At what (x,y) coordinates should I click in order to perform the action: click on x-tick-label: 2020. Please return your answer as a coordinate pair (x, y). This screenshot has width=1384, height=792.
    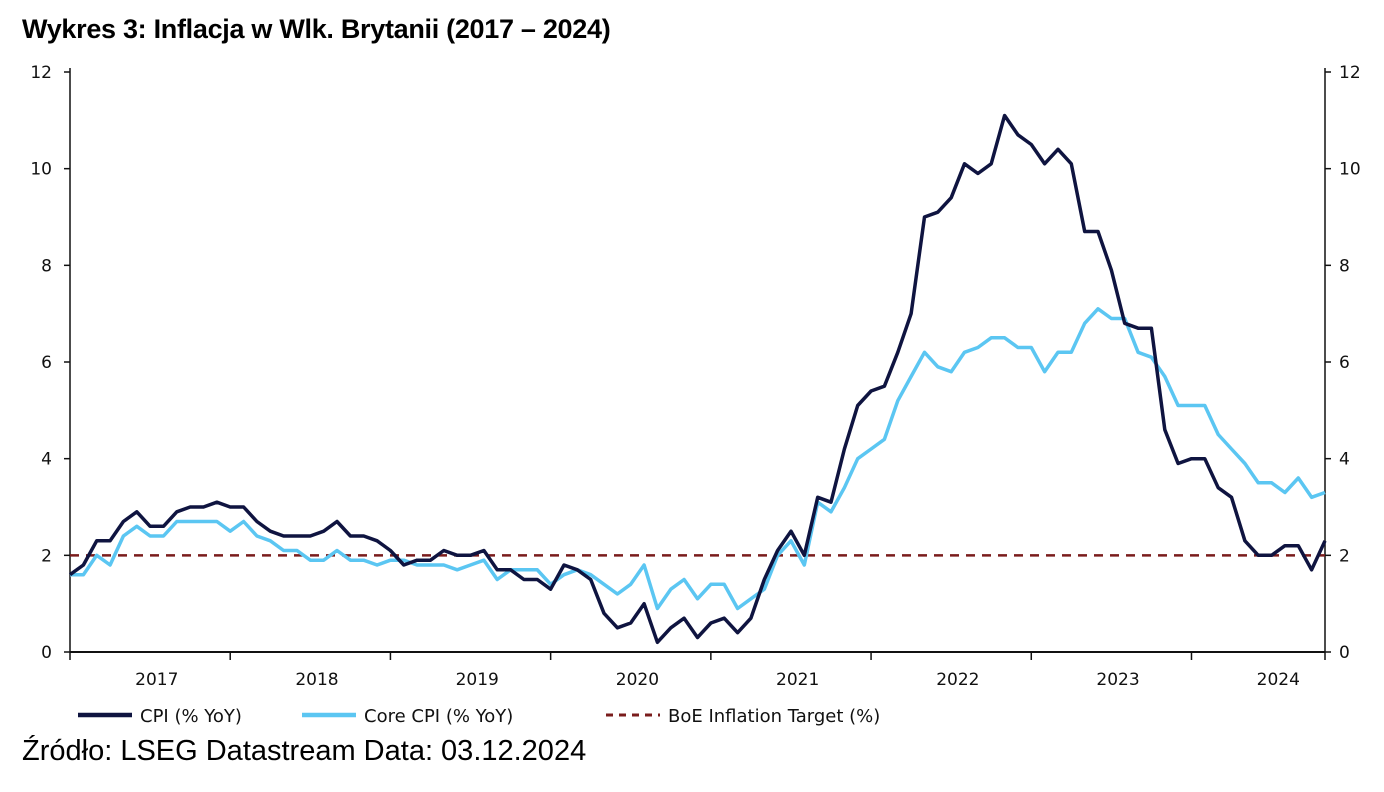
    Looking at the image, I should click on (637, 680).